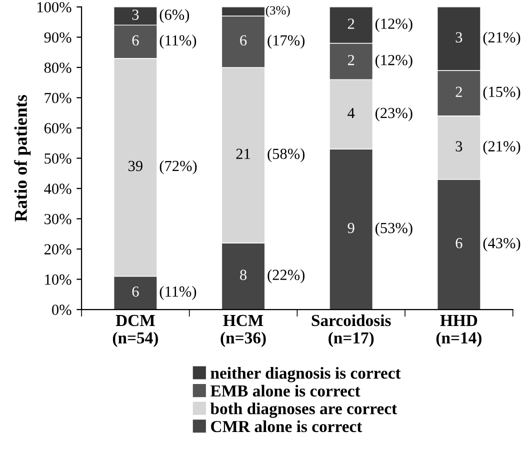  I want to click on data-label: 21 (58%), so click(270, 155).